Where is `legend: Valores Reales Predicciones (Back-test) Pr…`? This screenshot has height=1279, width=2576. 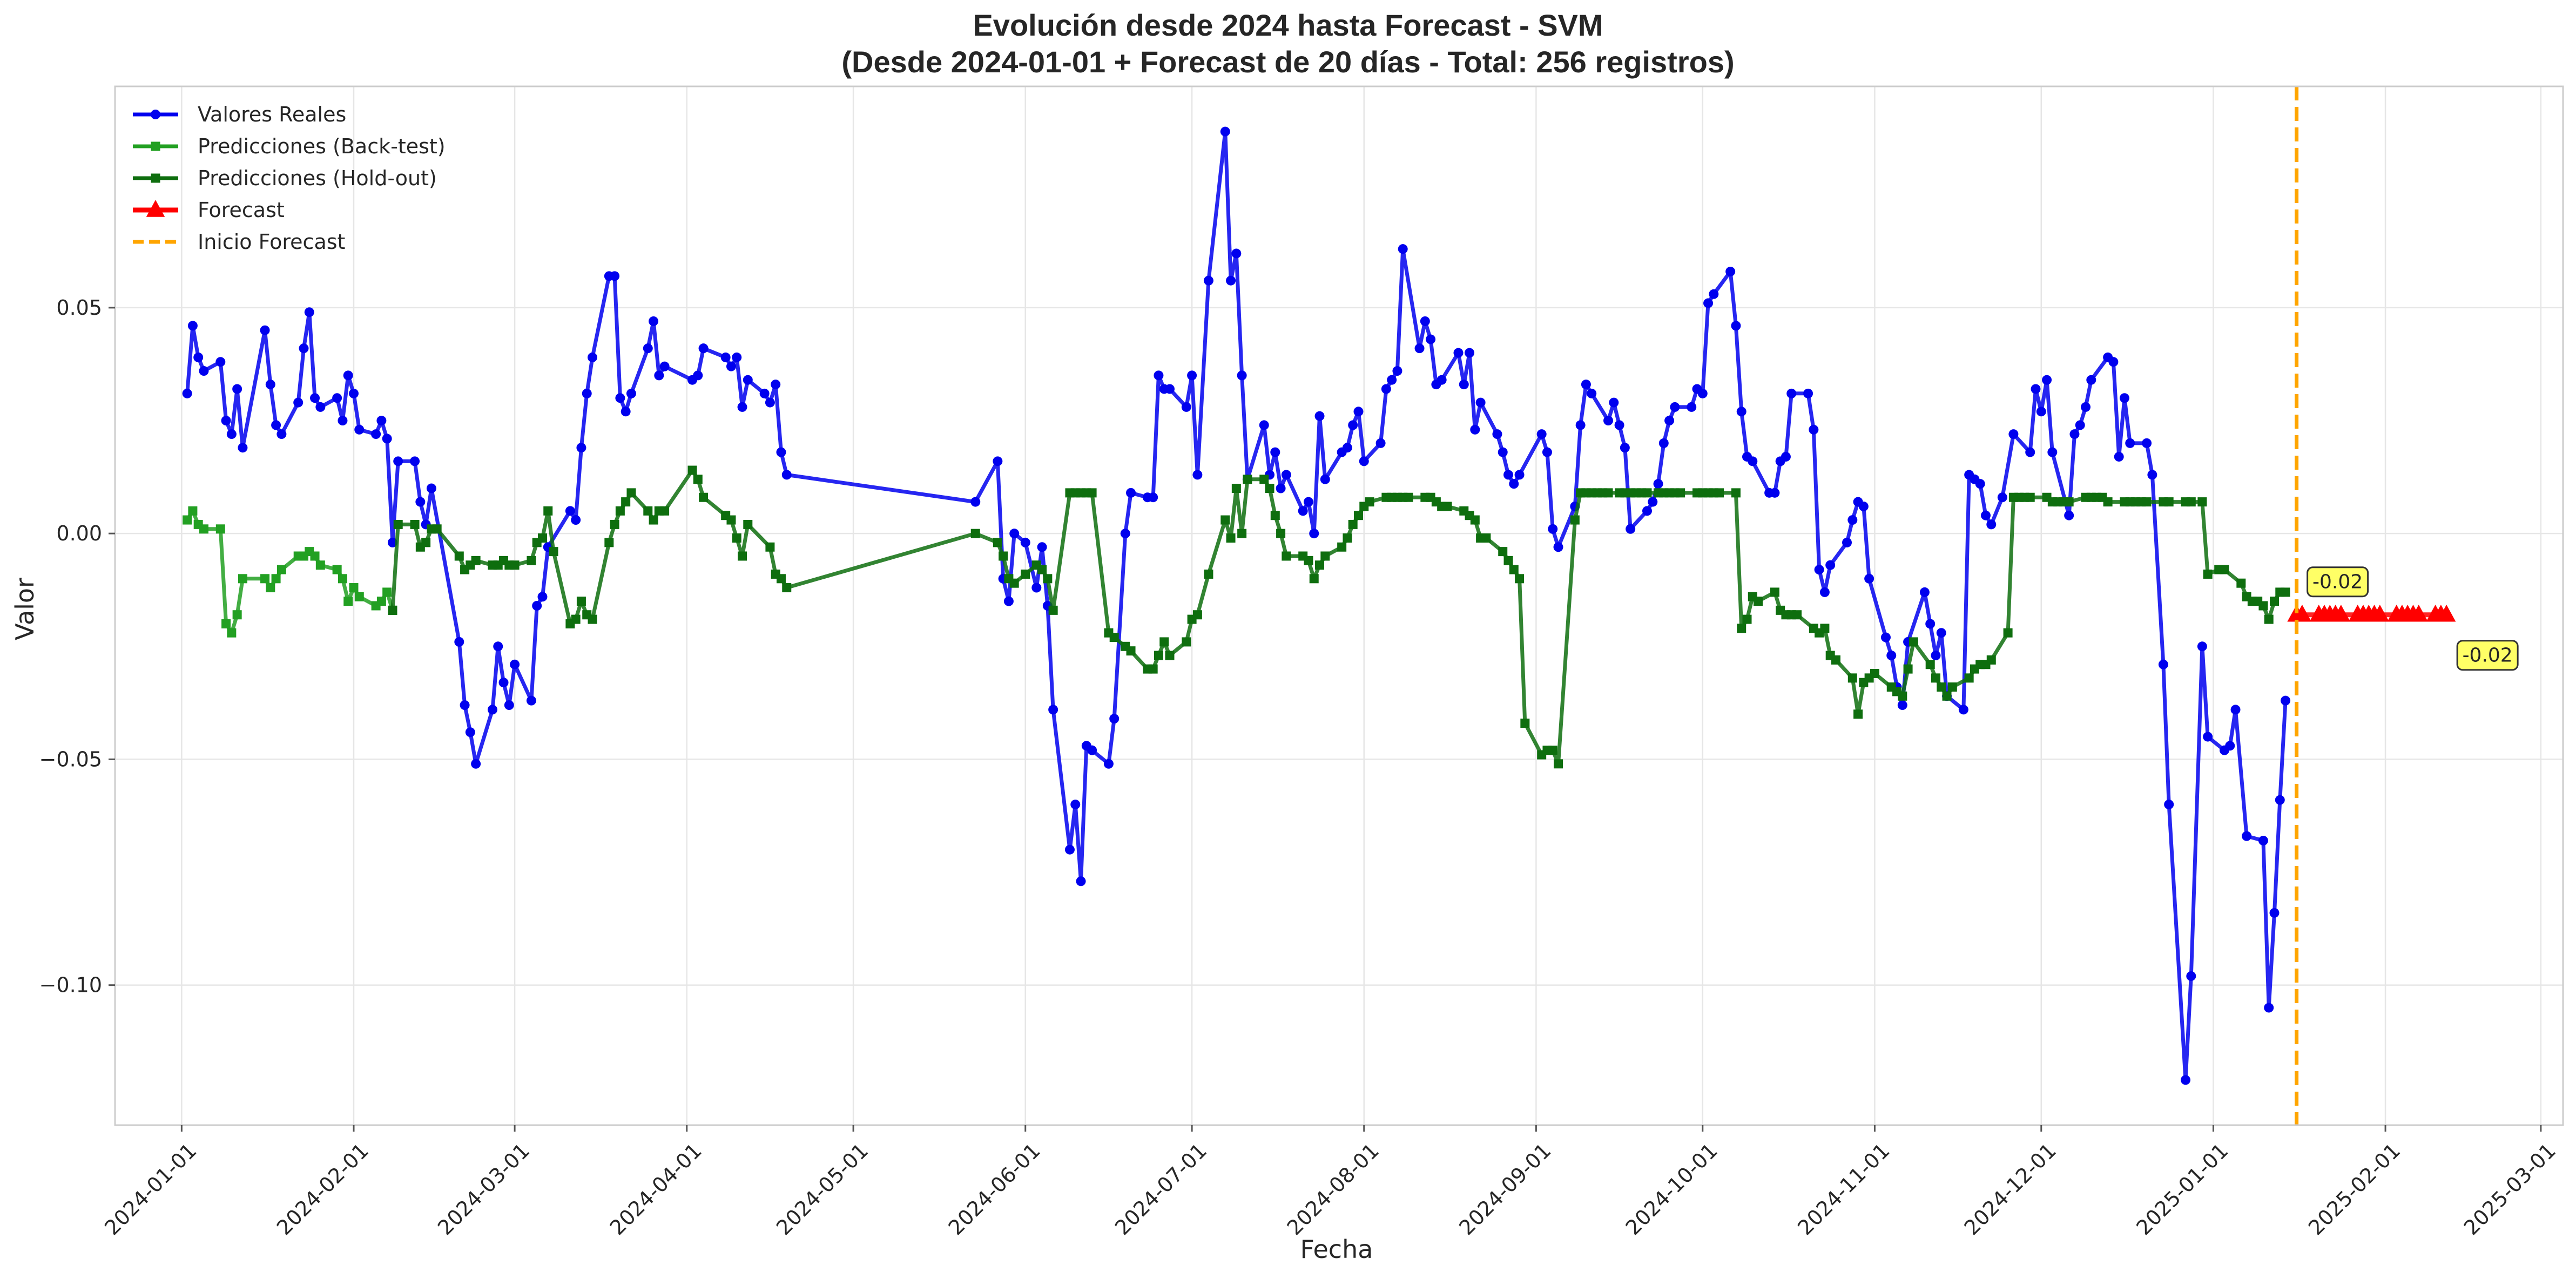 legend: Valores Reales Predicciones (Back-test) Pr… is located at coordinates (289, 178).